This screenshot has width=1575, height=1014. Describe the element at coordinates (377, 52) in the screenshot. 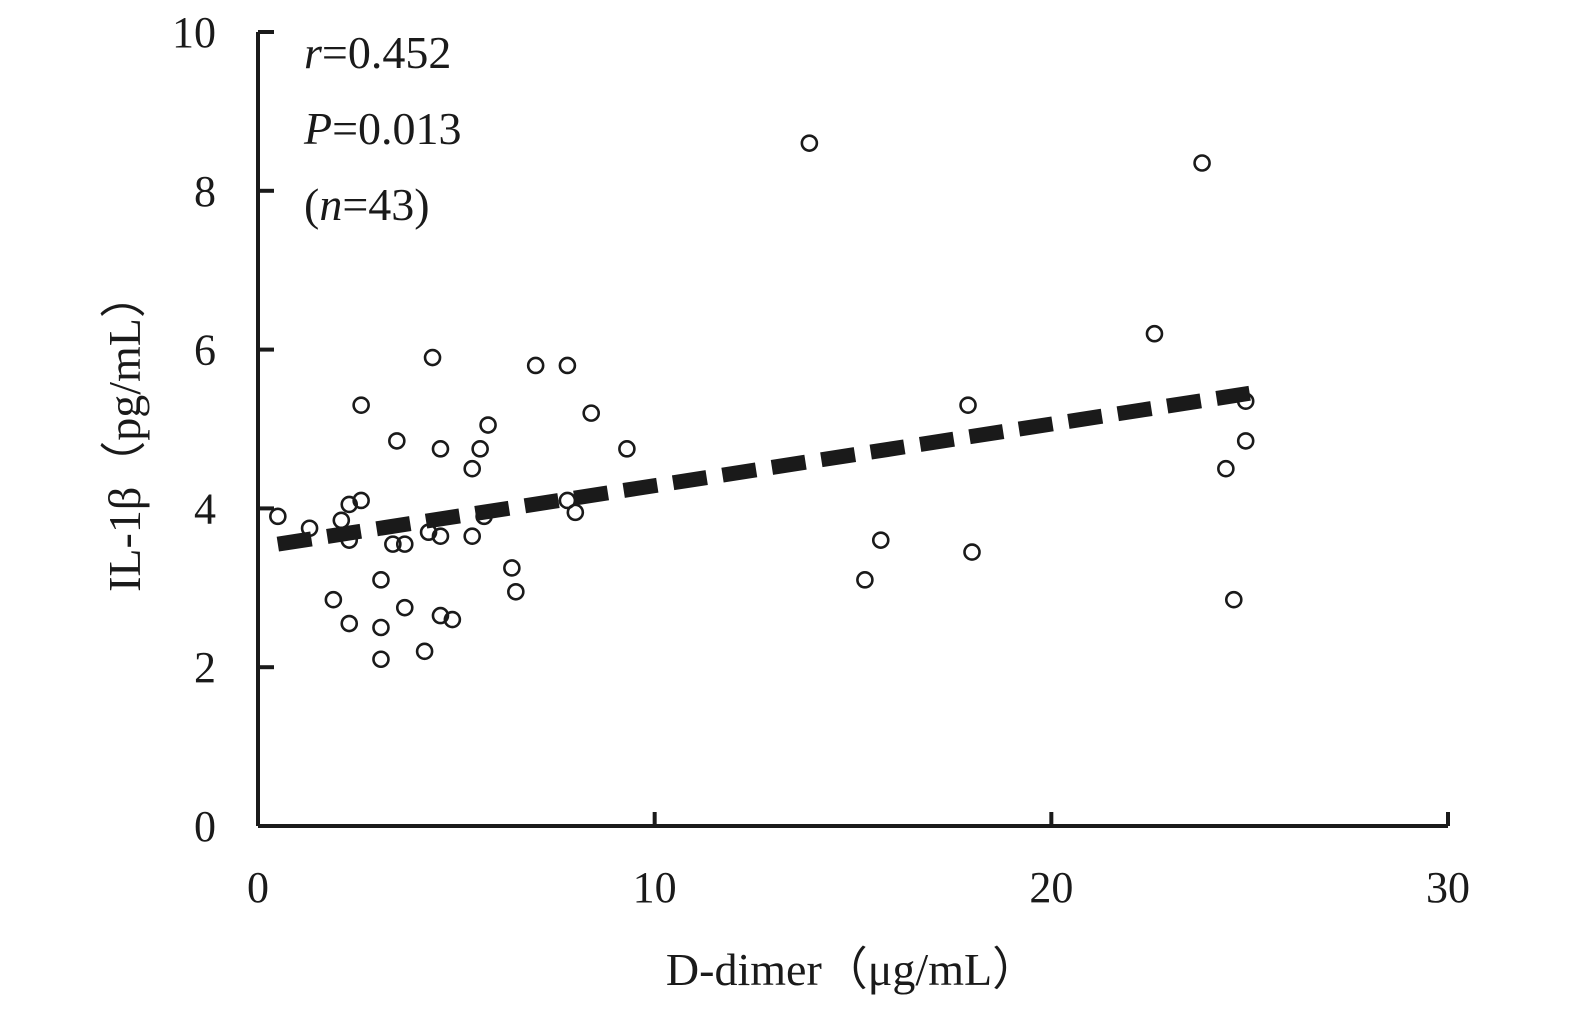

I see `stat-r: r=0.452` at that location.